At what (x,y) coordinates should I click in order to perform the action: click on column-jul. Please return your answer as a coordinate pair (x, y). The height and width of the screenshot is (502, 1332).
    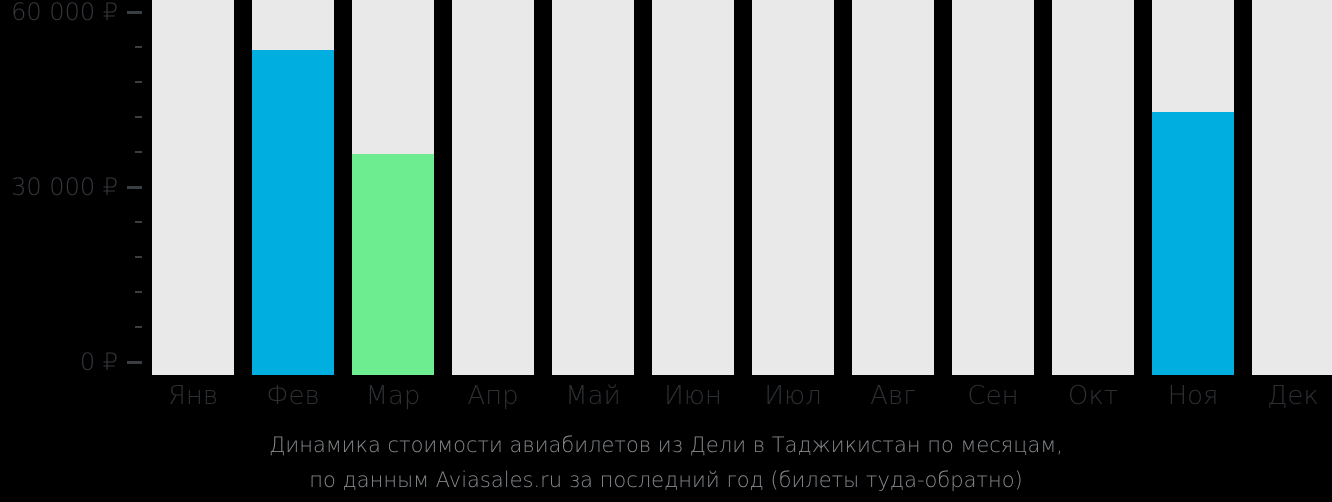
    Looking at the image, I should click on (793, 187).